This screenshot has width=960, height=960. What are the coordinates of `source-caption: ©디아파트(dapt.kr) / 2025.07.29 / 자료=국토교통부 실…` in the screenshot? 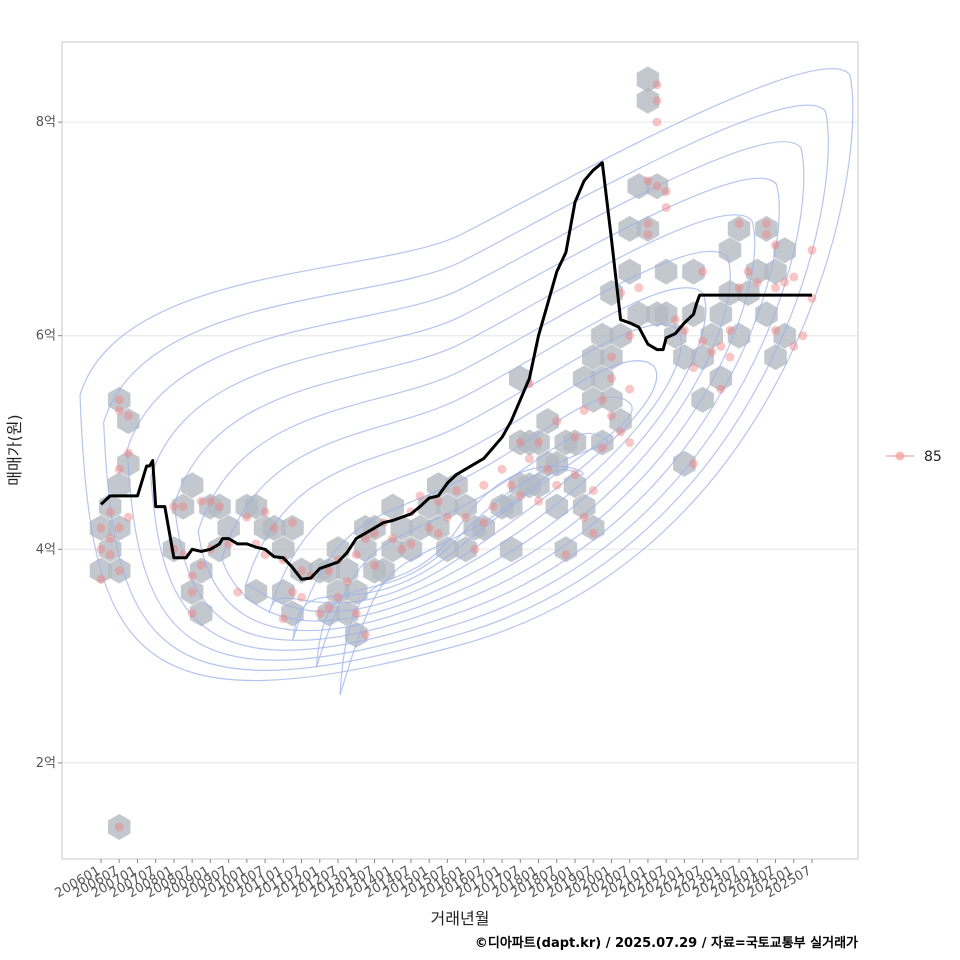 It's located at (666, 943).